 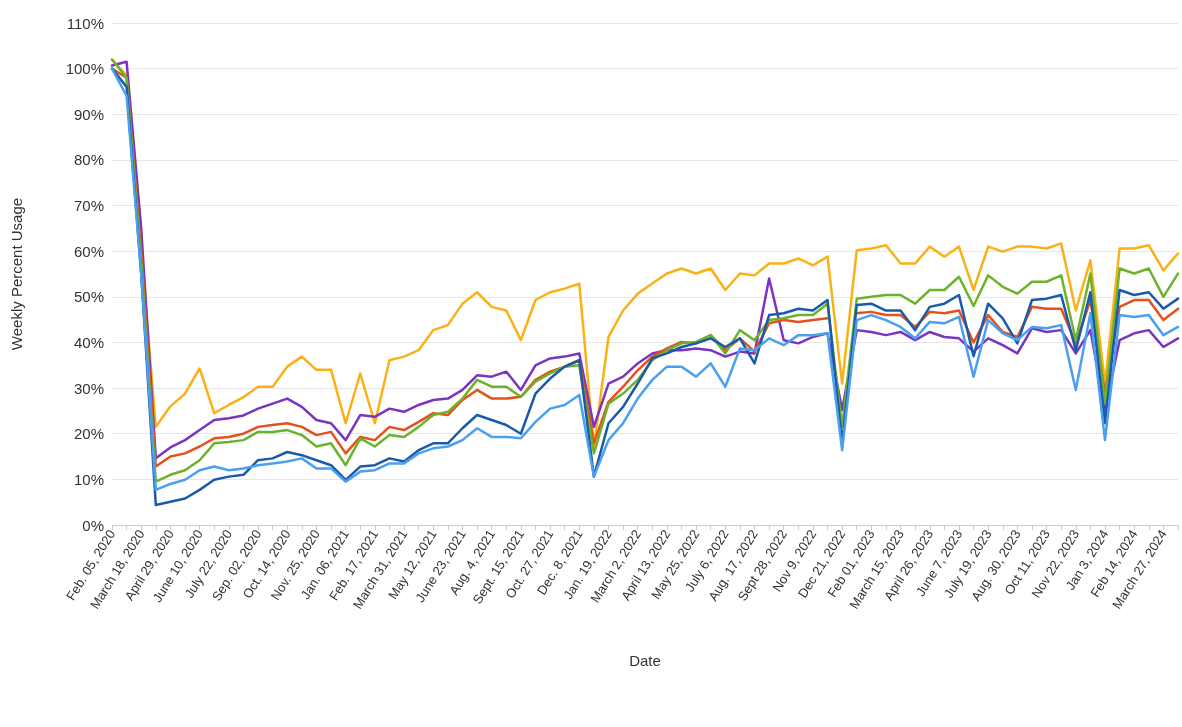 What do you see at coordinates (88, 206) in the screenshot?
I see `y-tick-label: 70%` at bounding box center [88, 206].